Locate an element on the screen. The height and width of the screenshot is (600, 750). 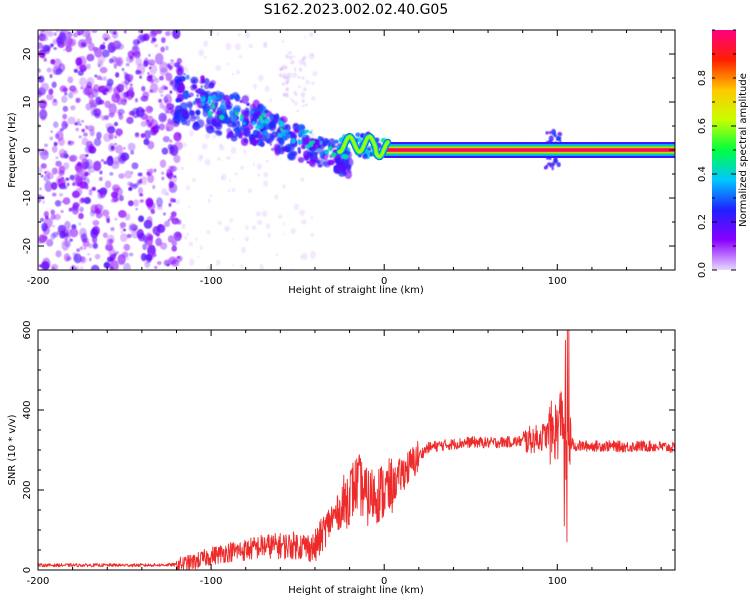
colorbar-tick-label: 0.6 is located at coordinates (702, 126).